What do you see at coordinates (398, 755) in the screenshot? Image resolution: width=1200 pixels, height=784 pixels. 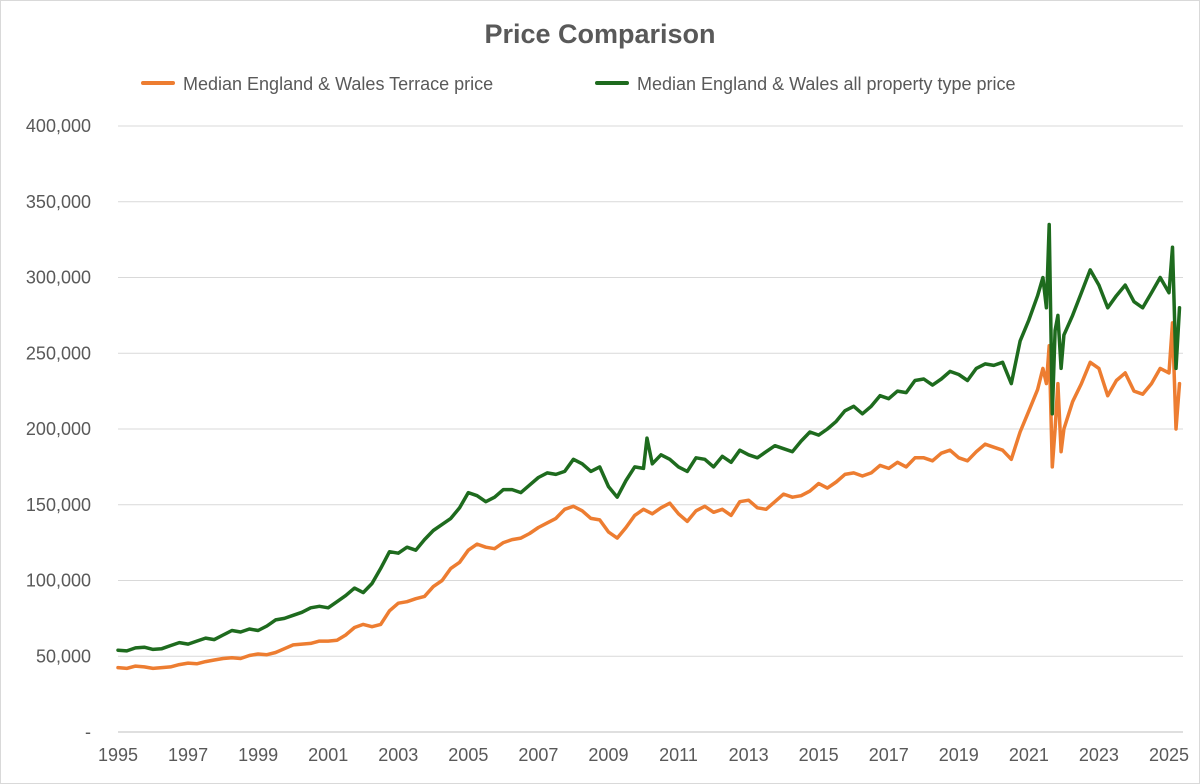 I see `x-tick-label: 2003` at bounding box center [398, 755].